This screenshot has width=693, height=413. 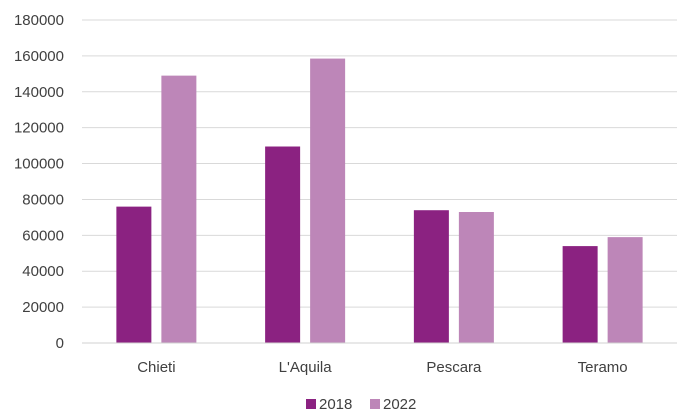 I want to click on x-category-label: Teramo, so click(x=603, y=367).